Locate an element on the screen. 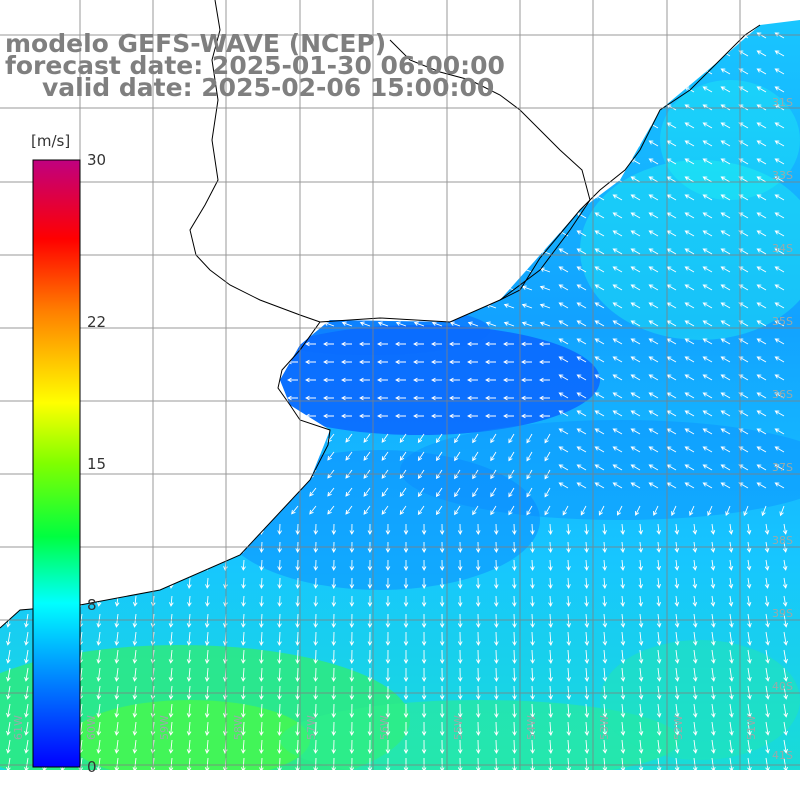 Image resolution: width=800 pixels, height=800 pixels. latitude-label: 41S is located at coordinates (782, 755).